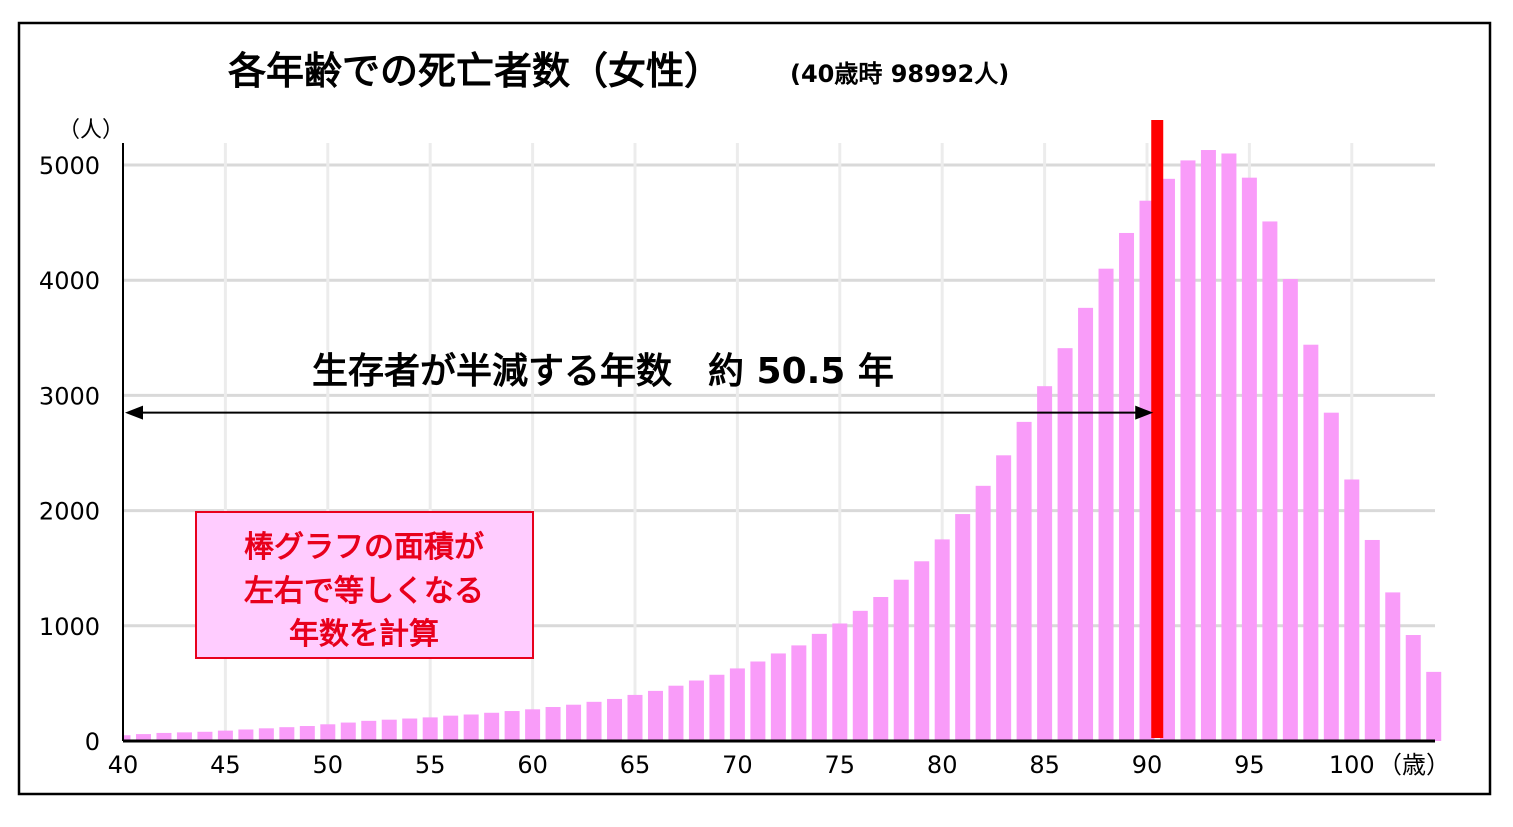  What do you see at coordinates (123, 765) in the screenshot?
I see `x-tick-label: 40` at bounding box center [123, 765].